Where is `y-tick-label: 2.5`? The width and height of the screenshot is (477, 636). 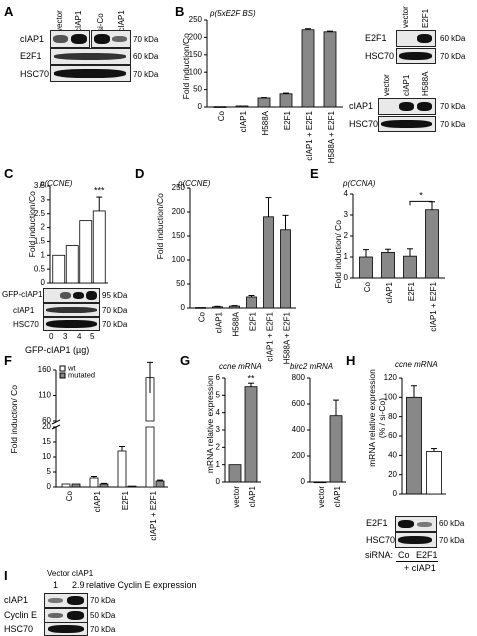 y-tick-label: 2.5 is located at coordinates (40, 213).